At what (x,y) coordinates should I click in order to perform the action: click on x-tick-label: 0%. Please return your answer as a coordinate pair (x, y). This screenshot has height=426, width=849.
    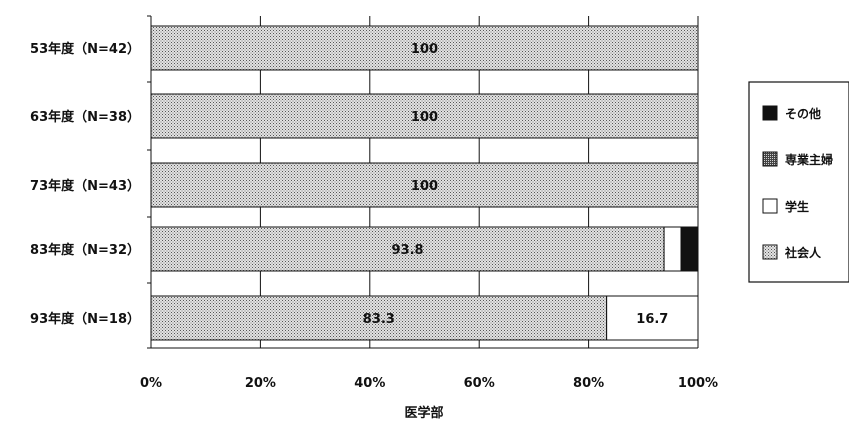
    Looking at the image, I should click on (151, 383).